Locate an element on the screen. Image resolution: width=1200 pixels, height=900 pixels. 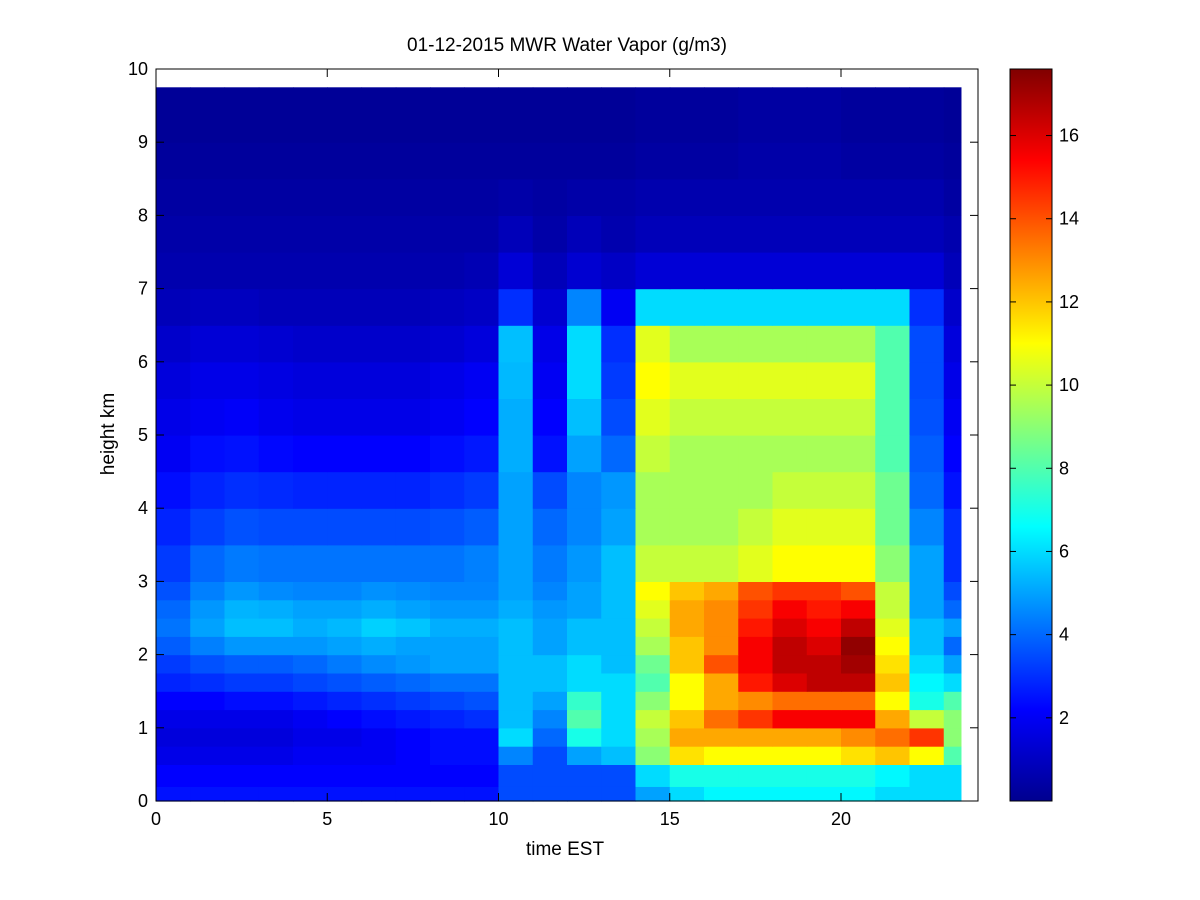
colorbar-ticks: 2 4 6 8 10 12 14 16 is located at coordinates (1044, 427).